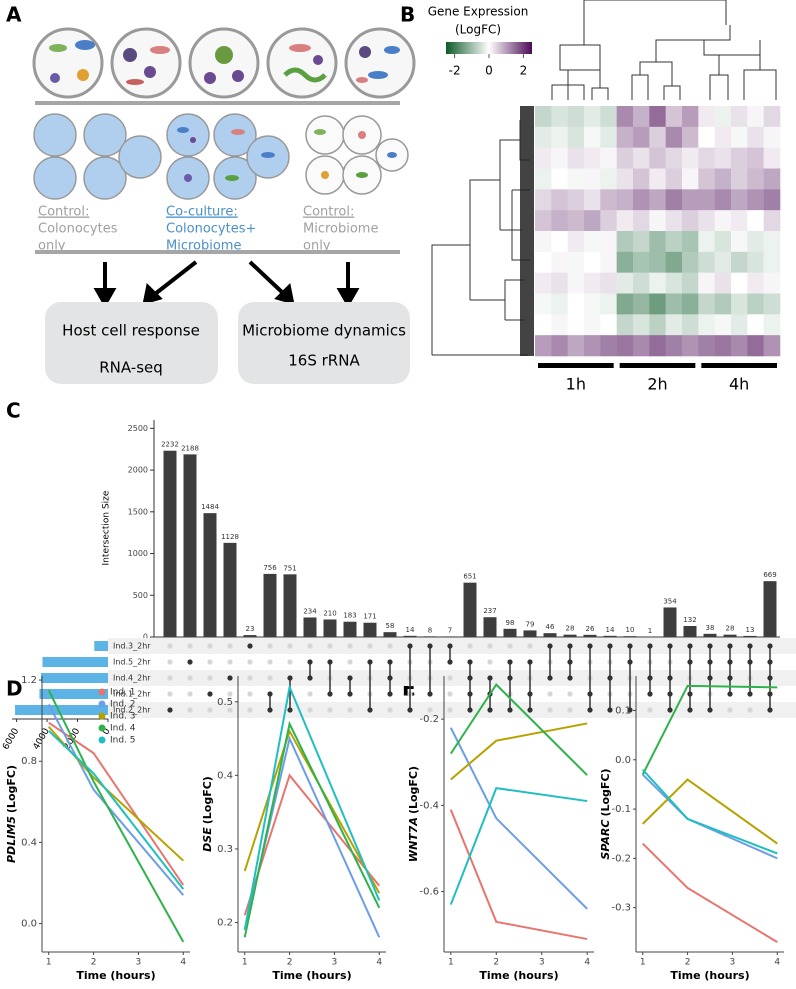 The width and height of the screenshot is (796, 989). Describe the element at coordinates (482, 231) in the screenshot. I see `row-dendrogram` at that location.